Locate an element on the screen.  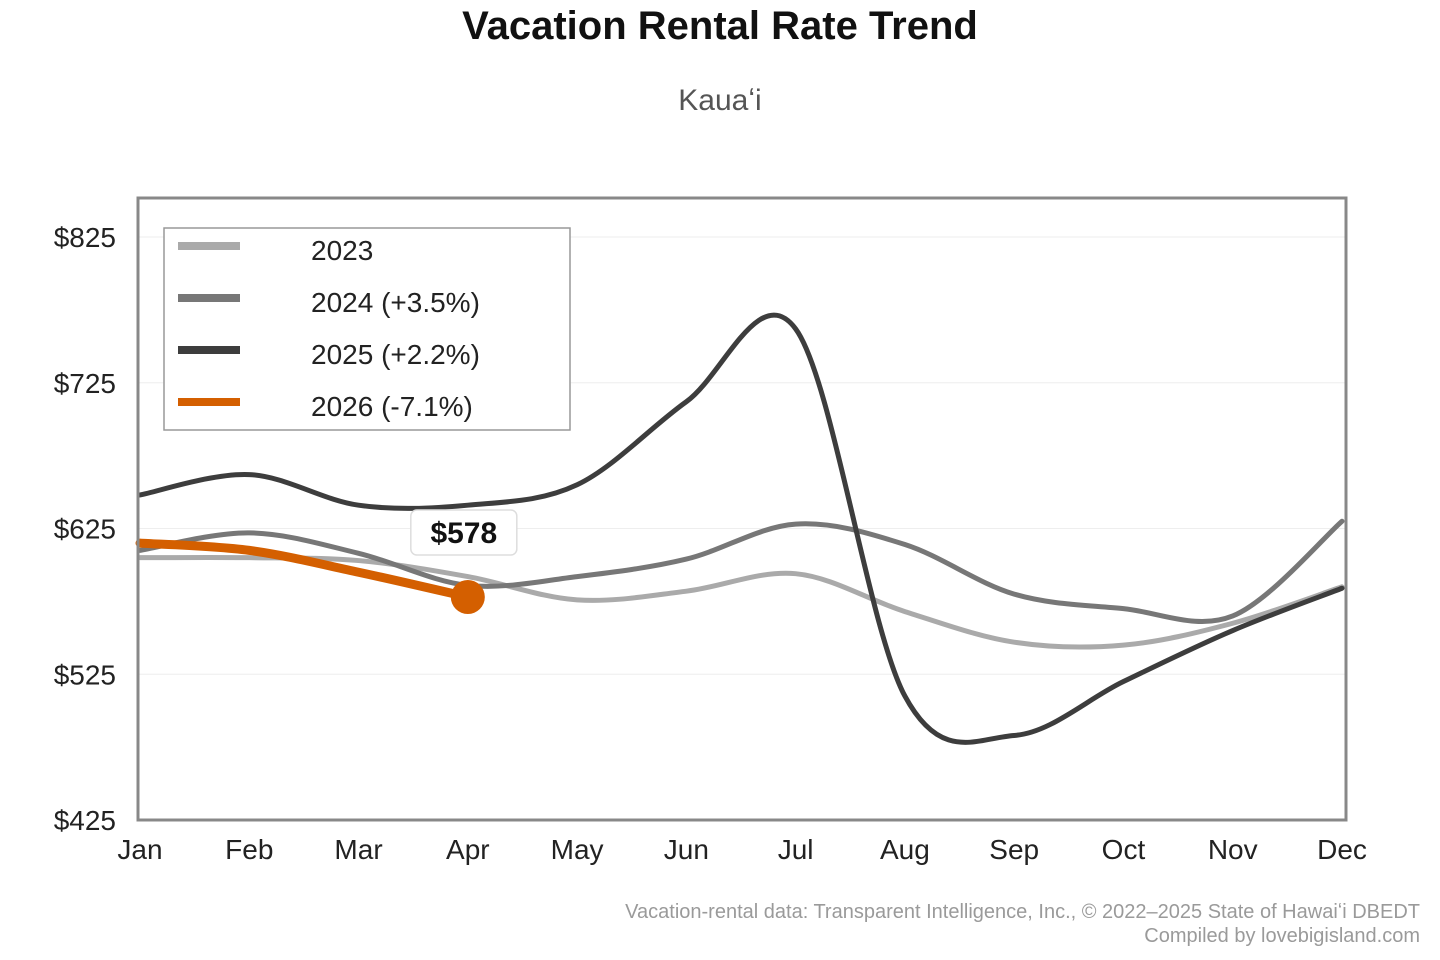
series-line-2024 is located at coordinates (741, 571).